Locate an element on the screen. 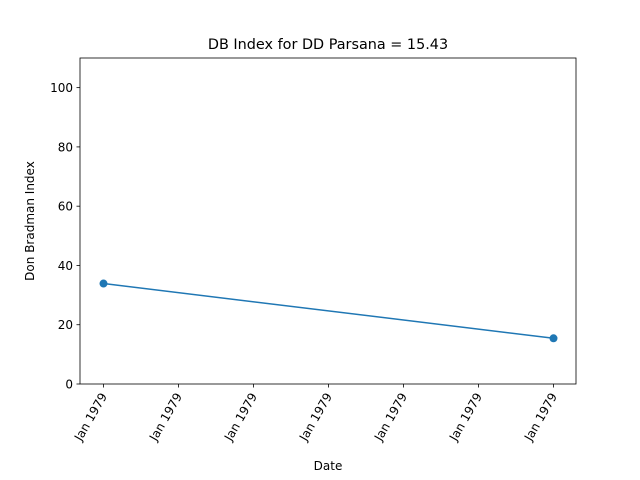 Image resolution: width=640 pixels, height=480 pixels. y-axis-label: Don Bradman Index is located at coordinates (30, 221).